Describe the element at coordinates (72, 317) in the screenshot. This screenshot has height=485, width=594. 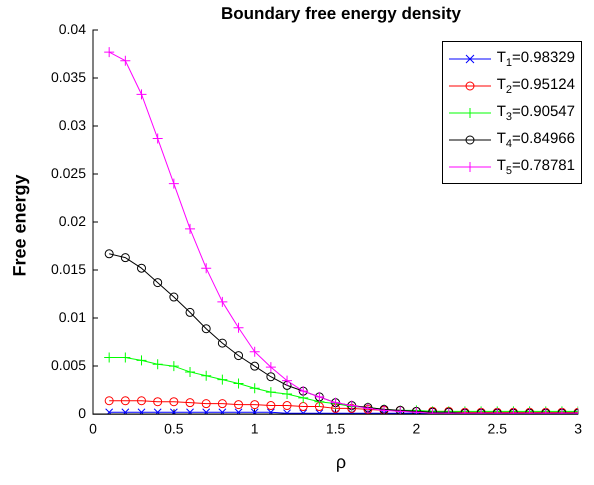
I see `y-tick-label: 0.01` at that location.